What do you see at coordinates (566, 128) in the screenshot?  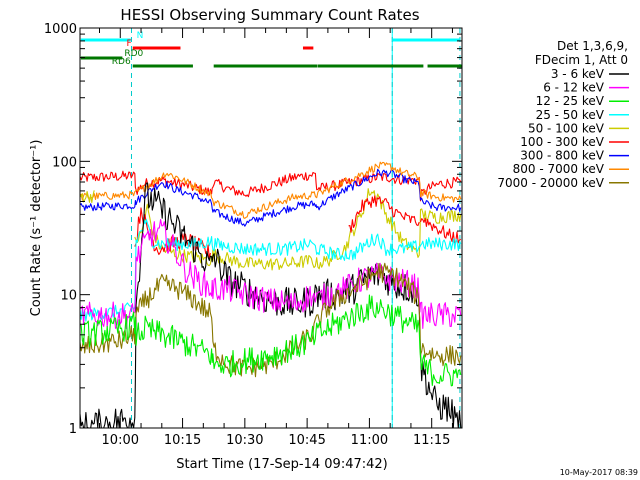 I see `legend-entry-label-4: 50 - 100 keV` at bounding box center [566, 128].